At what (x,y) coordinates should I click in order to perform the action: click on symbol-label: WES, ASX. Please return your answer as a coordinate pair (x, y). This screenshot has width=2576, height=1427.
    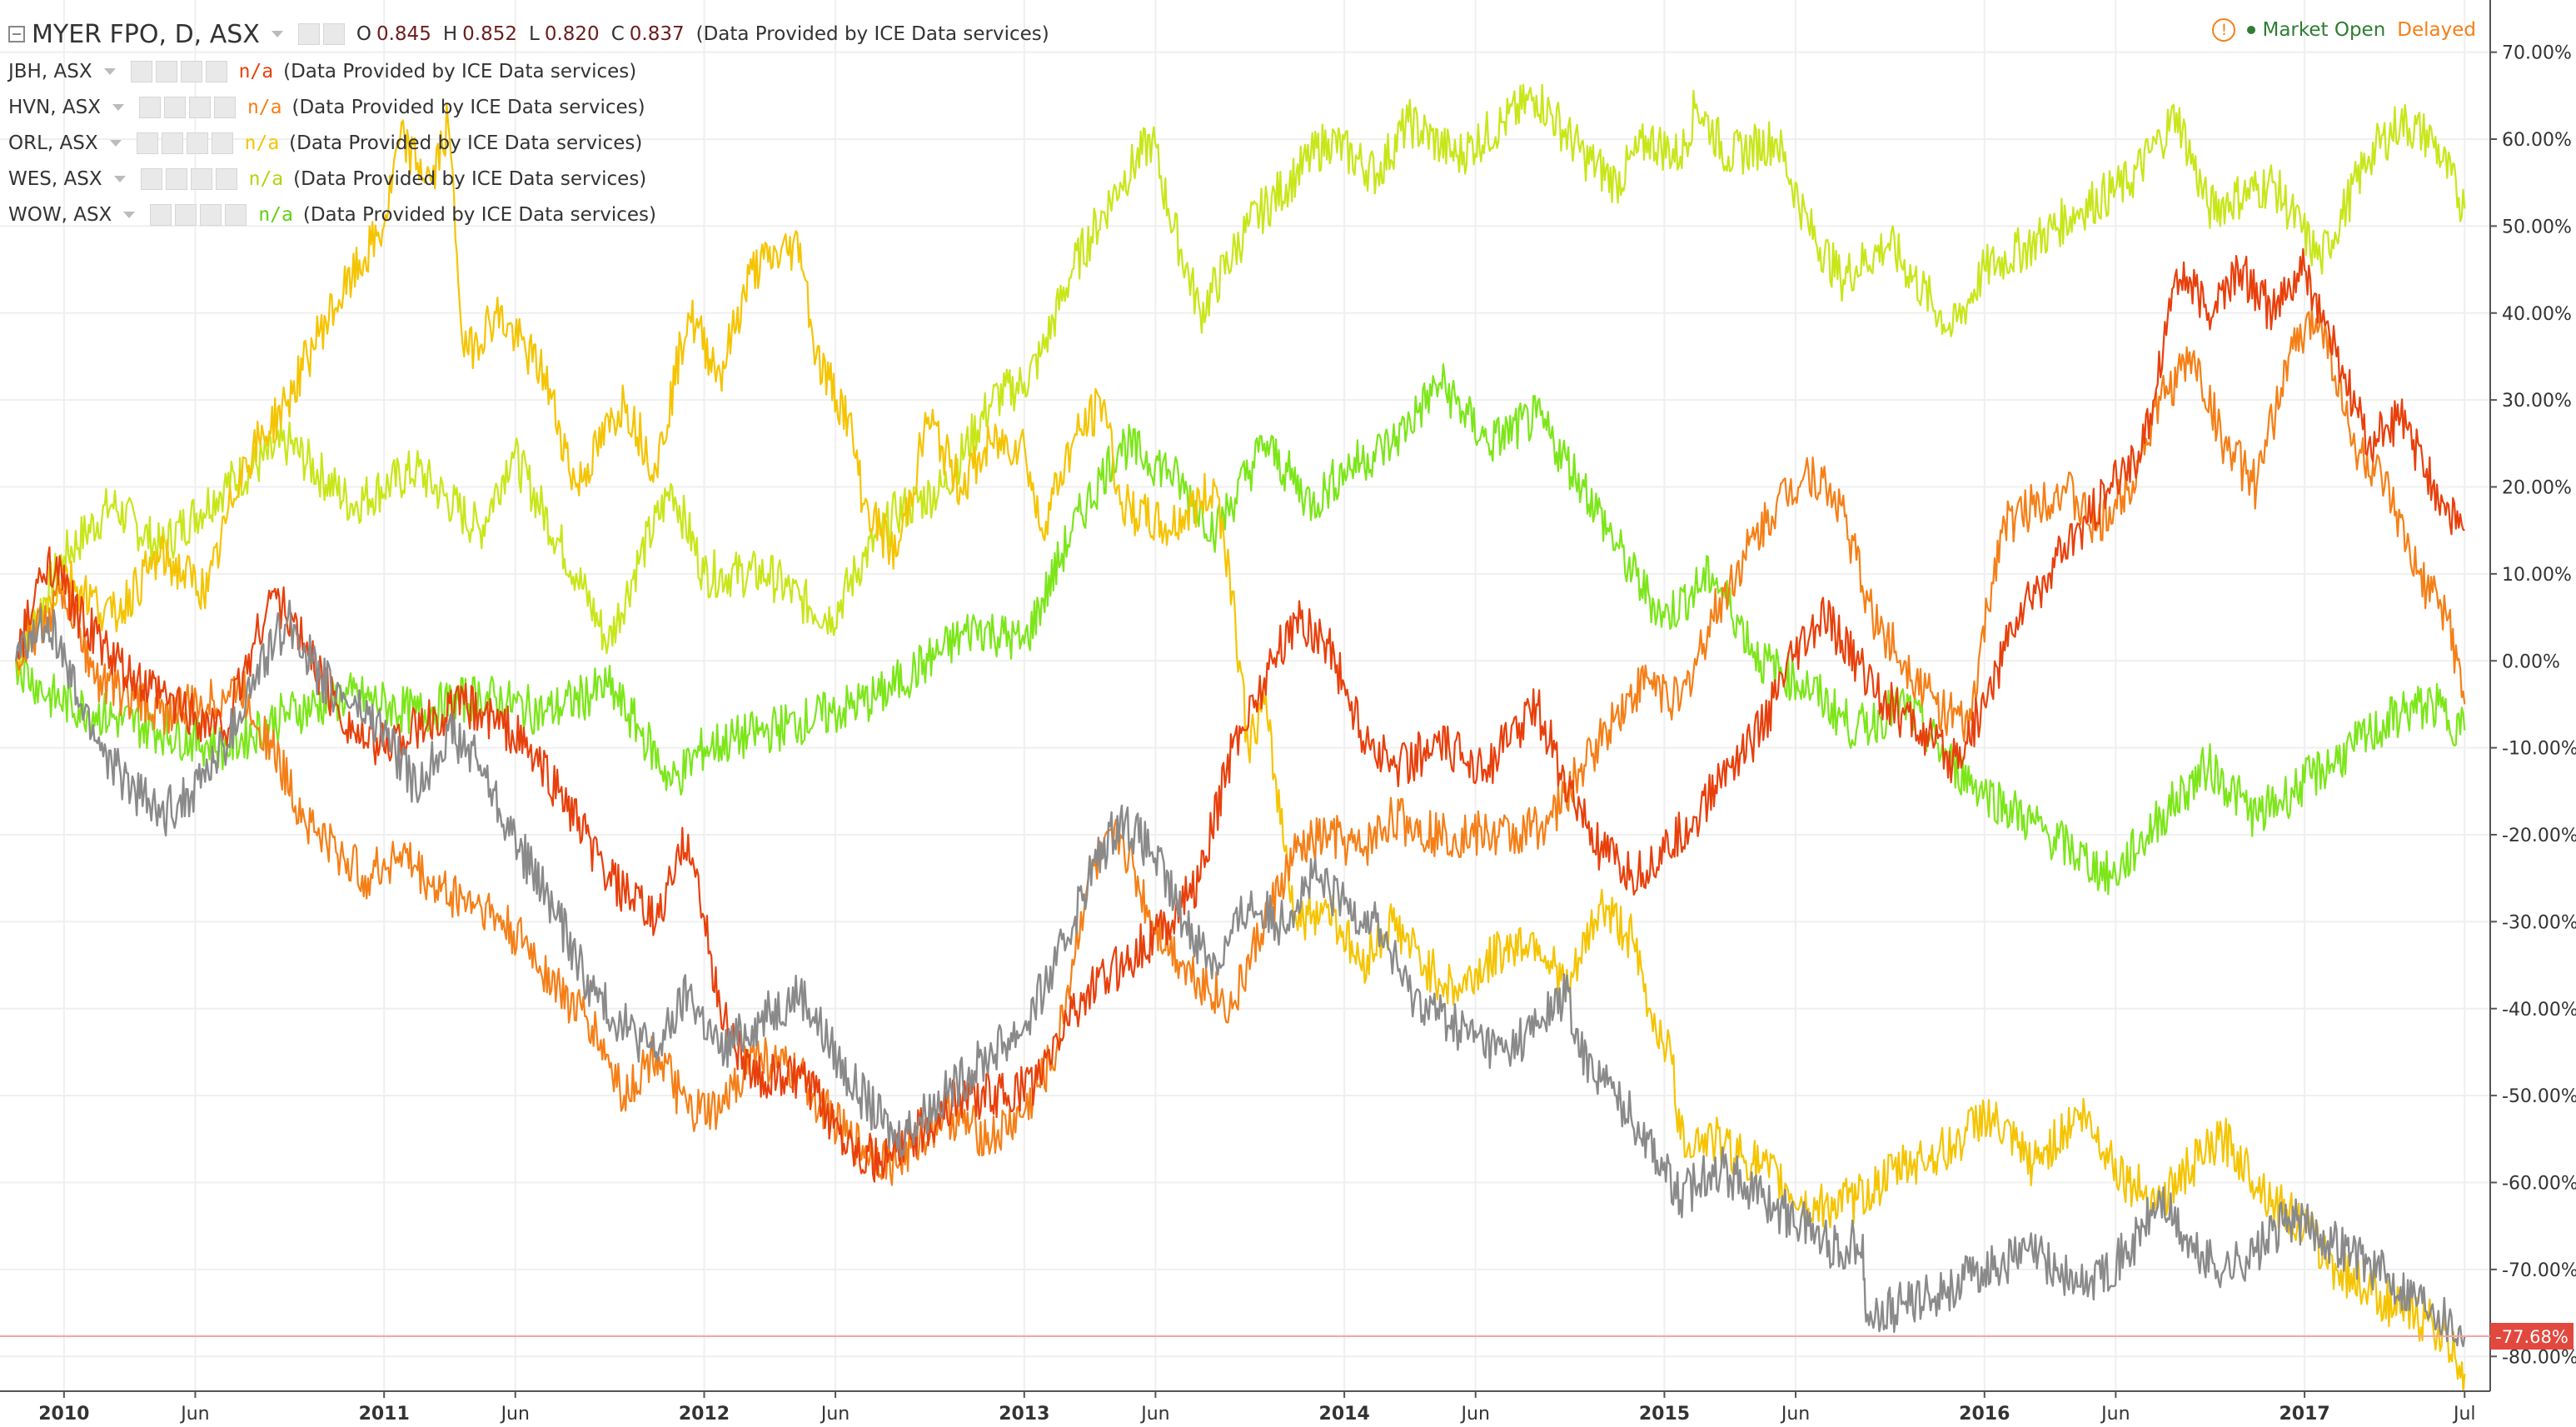
    Looking at the image, I should click on (55, 178).